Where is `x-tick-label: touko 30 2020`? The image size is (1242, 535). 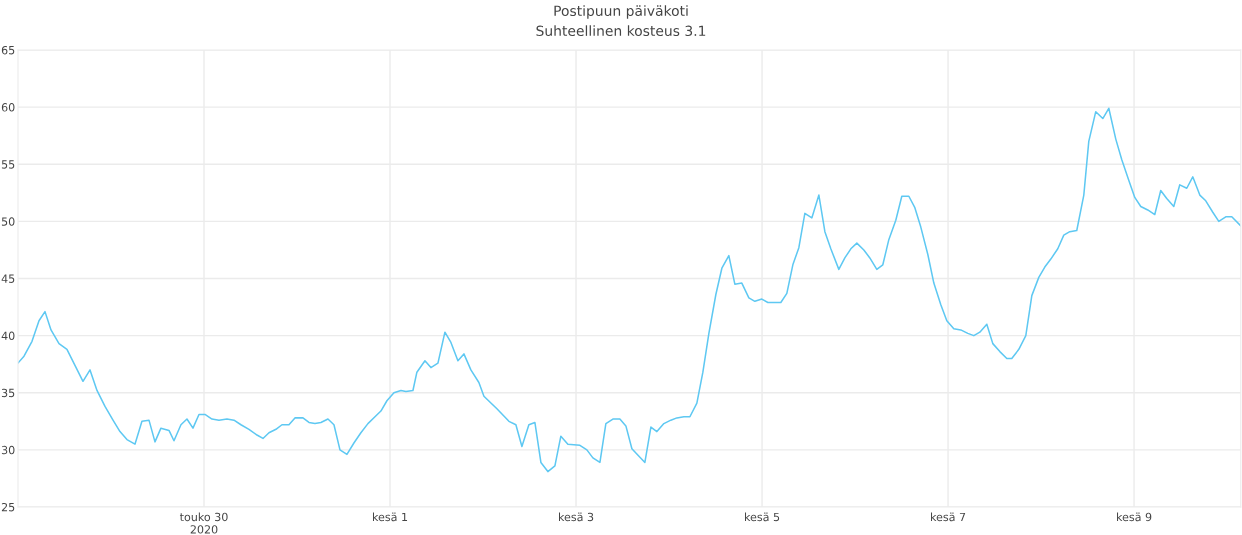
x-tick-label: touko 30 2020 is located at coordinates (203, 523).